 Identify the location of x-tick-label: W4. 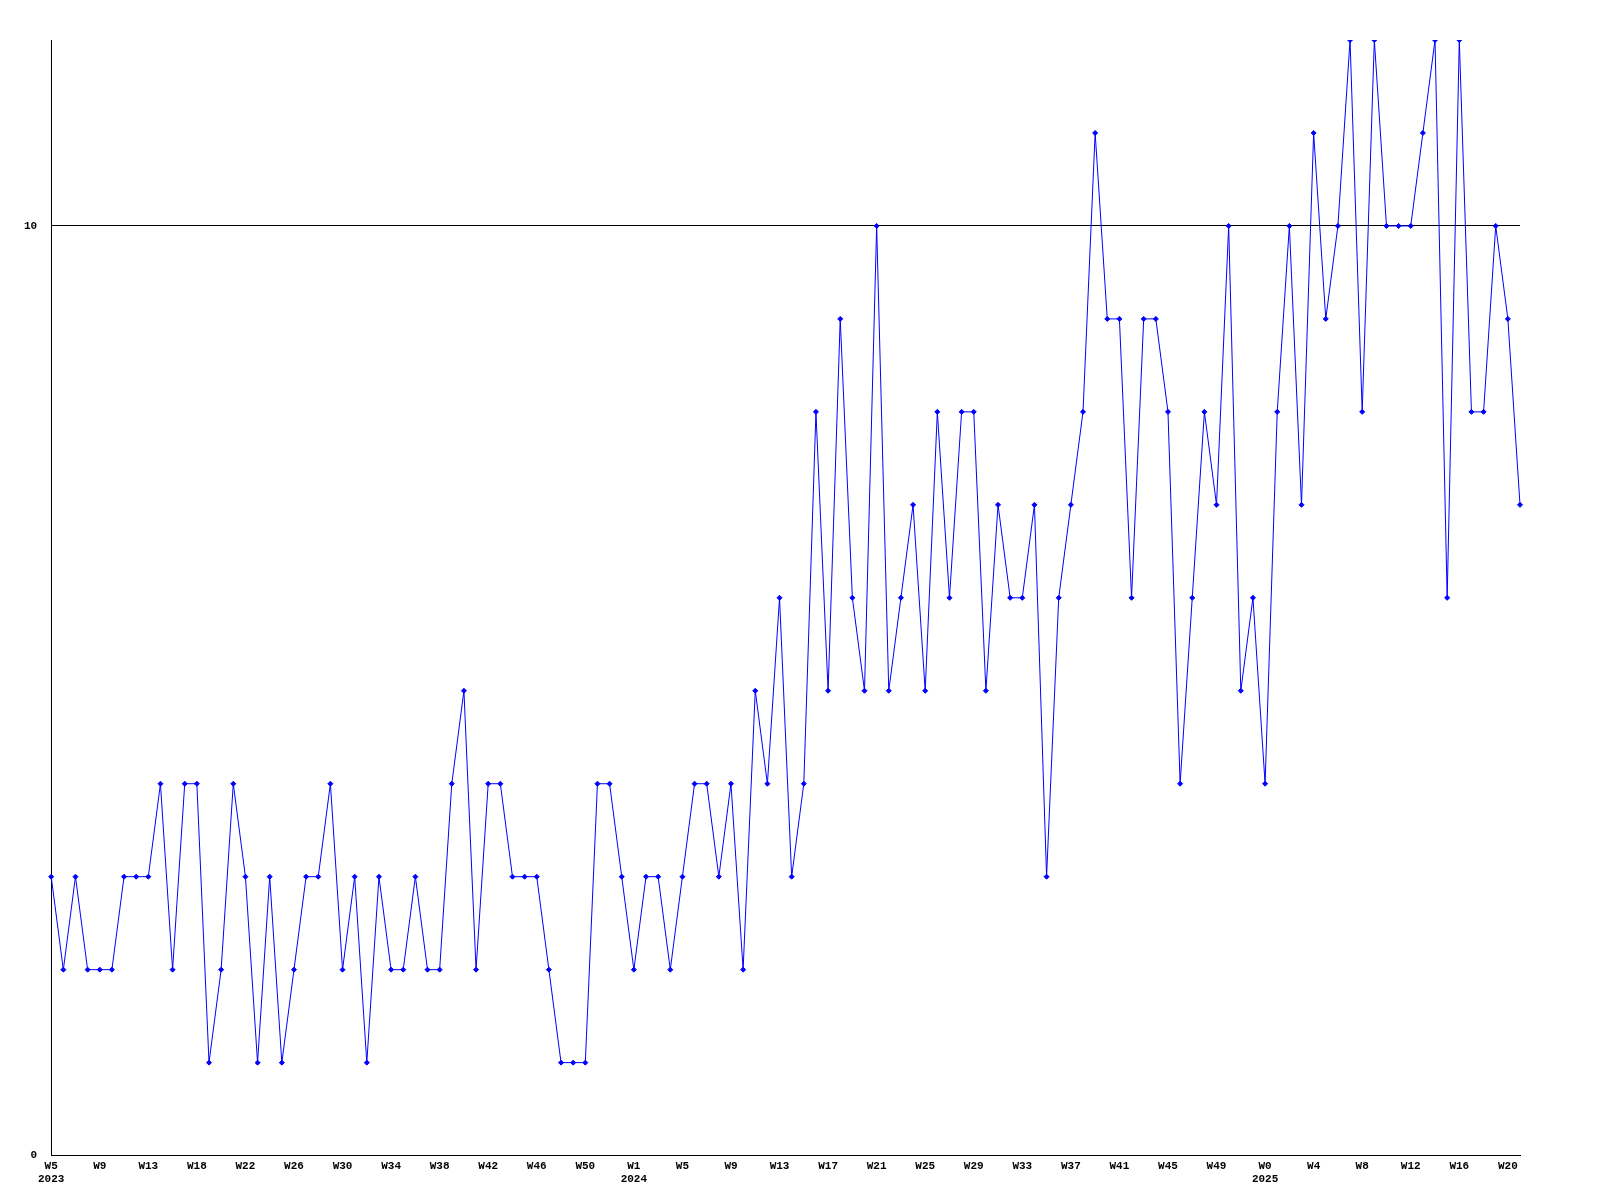
(1314, 1165).